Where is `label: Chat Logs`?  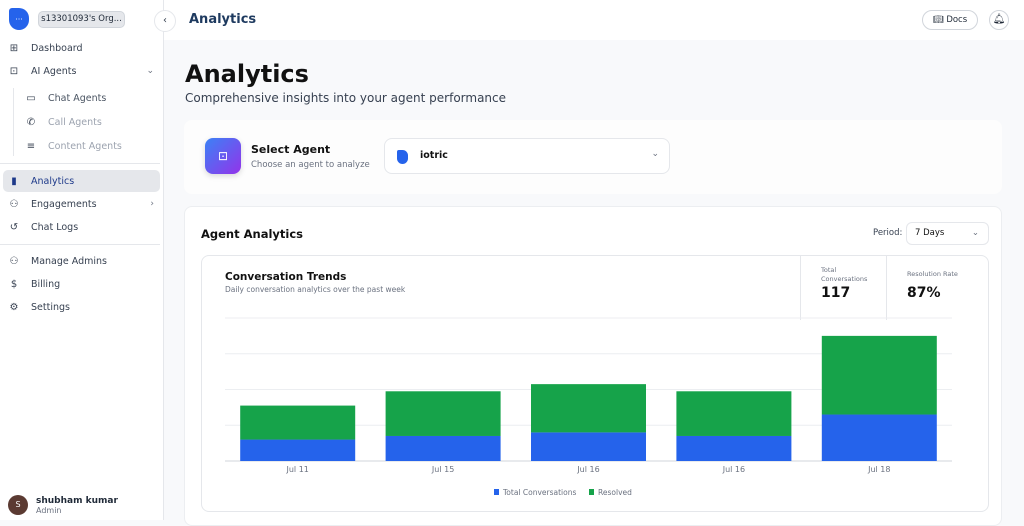 label: Chat Logs is located at coordinates (55, 227).